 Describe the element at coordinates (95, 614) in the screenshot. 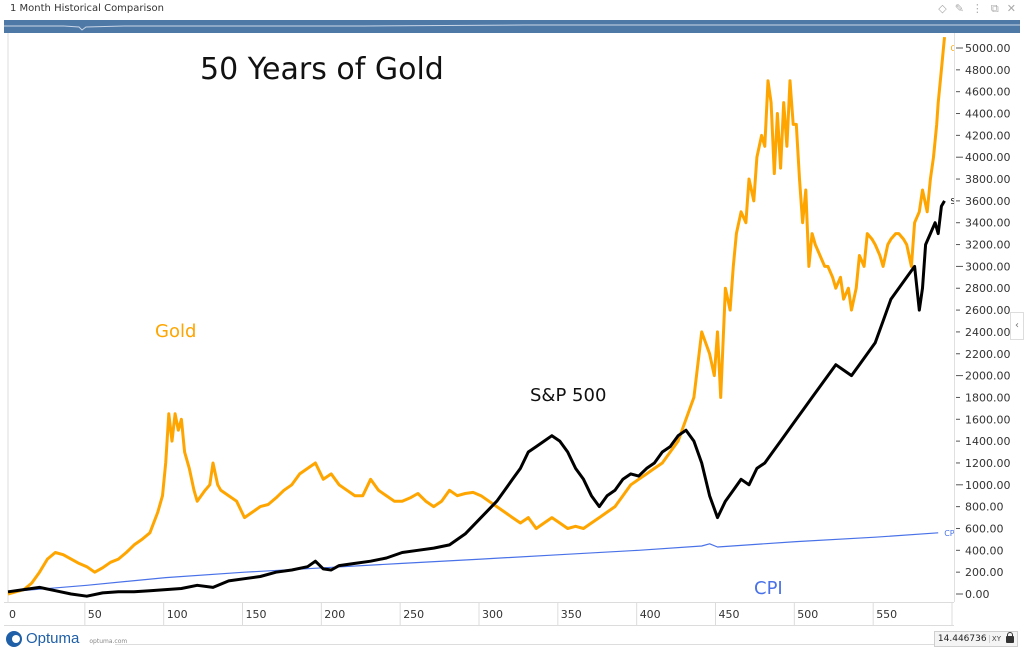

I see `x-tick-label: 50` at that location.